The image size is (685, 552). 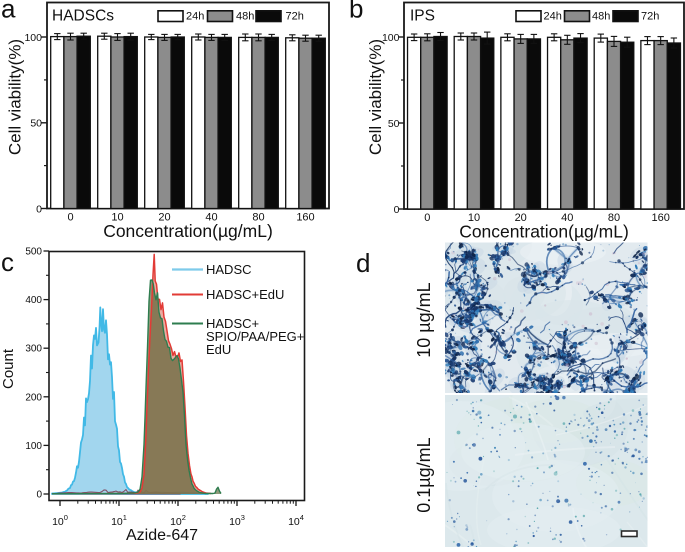 What do you see at coordinates (296, 520) in the screenshot?
I see `svg-text: 104` at bounding box center [296, 520].